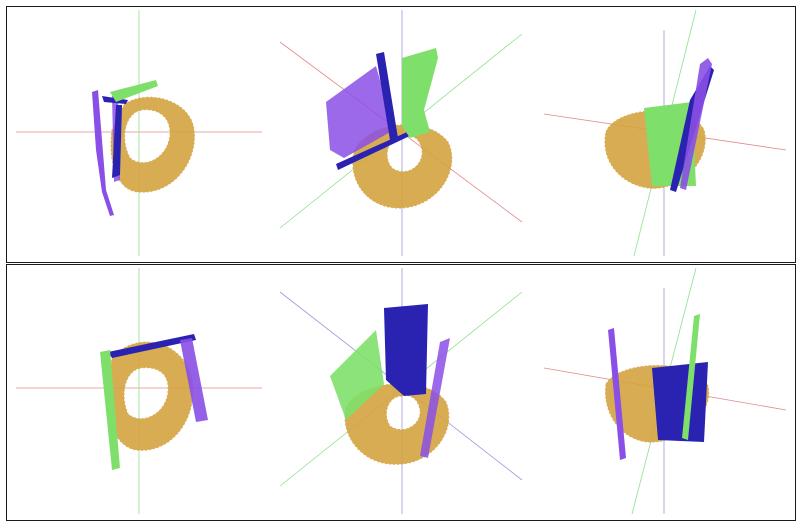 This screenshot has height=526, width=803. I want to click on point-cloud-view-top-middle, so click(401, 133).